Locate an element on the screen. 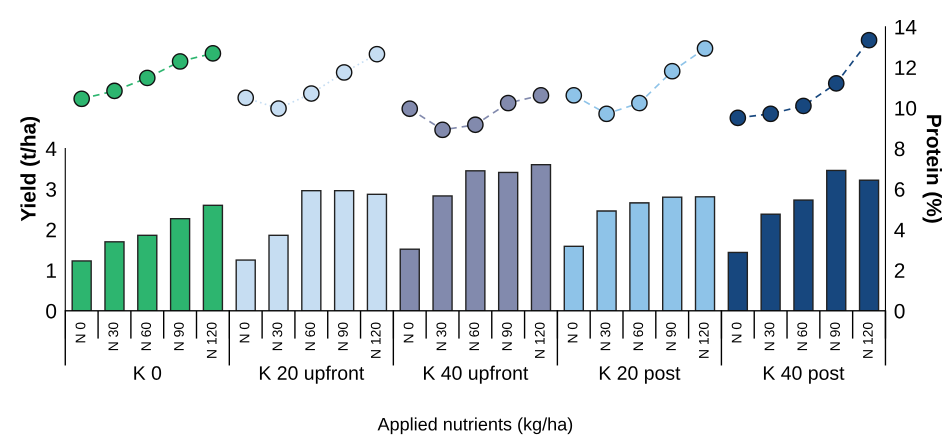 Image resolution: width=946 pixels, height=439 pixels. text: K 40 upfront is located at coordinates (476, 375).